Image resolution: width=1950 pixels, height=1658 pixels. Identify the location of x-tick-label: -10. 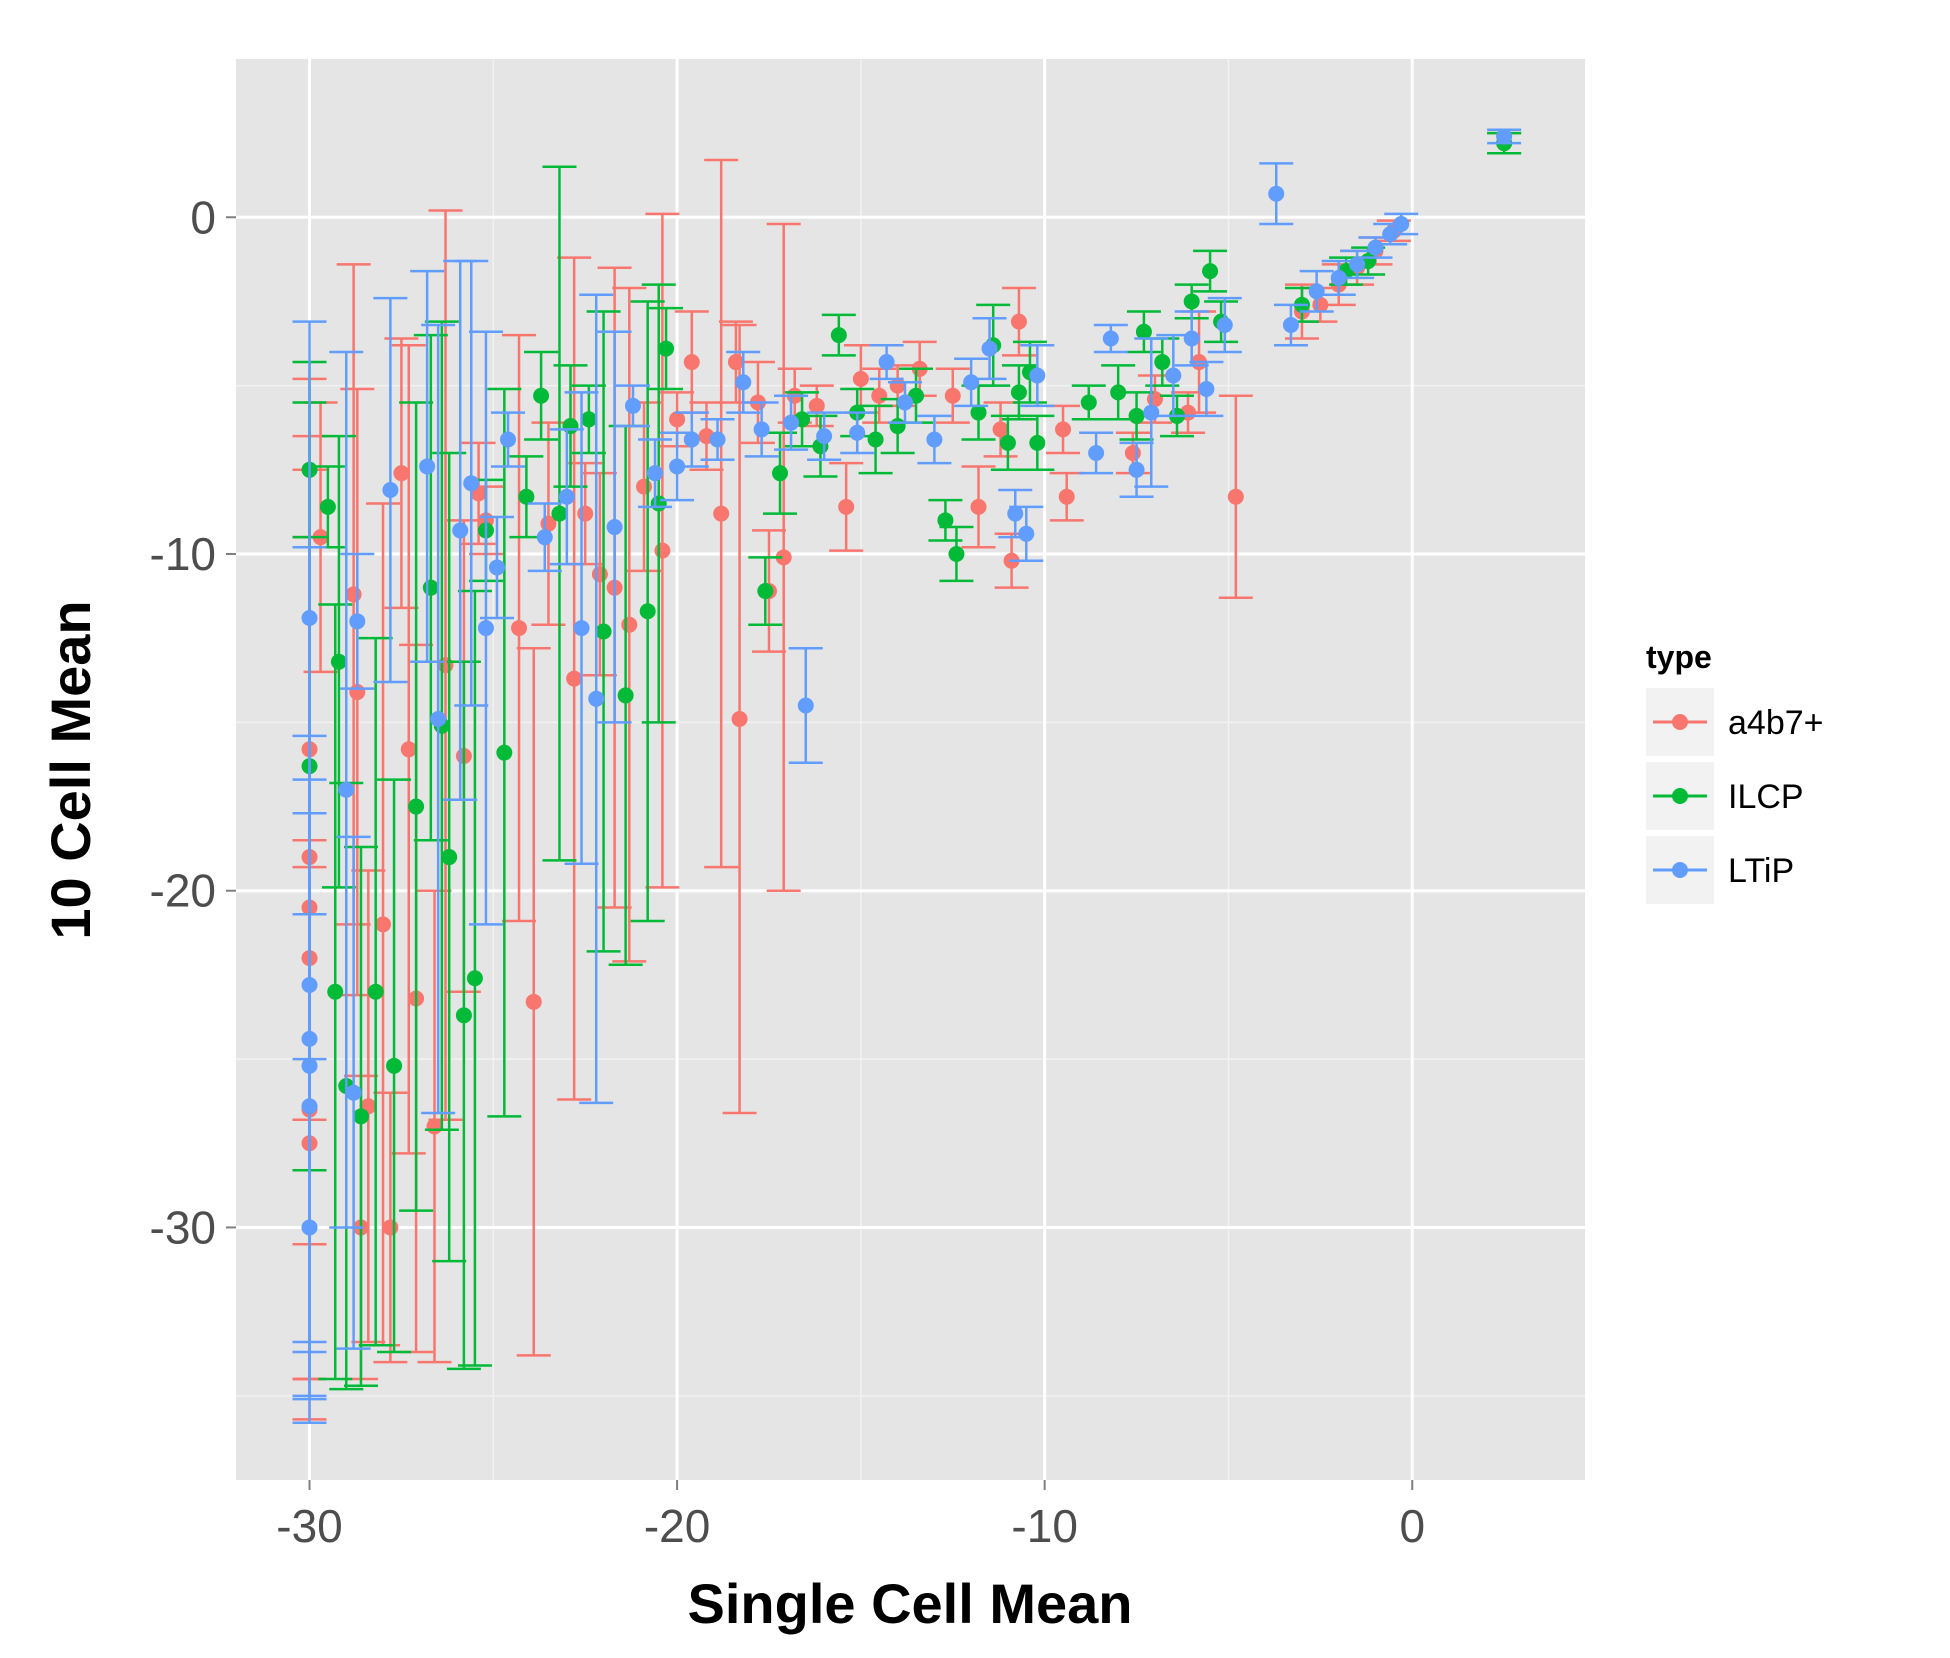
(1044, 1526).